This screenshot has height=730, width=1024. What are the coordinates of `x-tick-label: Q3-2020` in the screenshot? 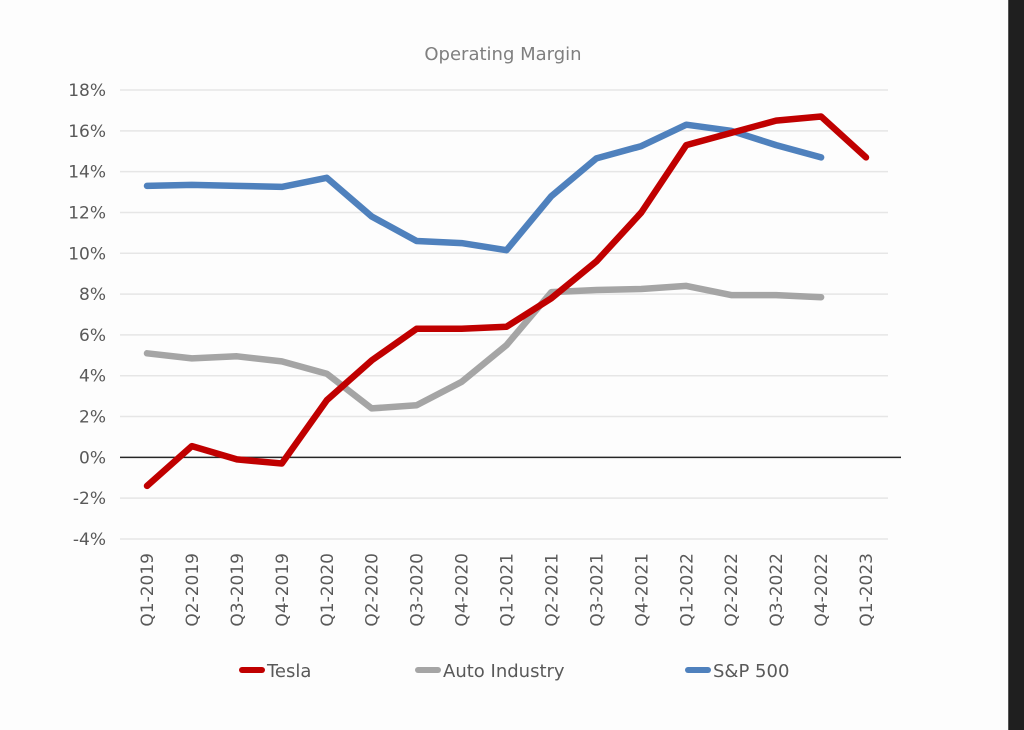 It's located at (418, 590).